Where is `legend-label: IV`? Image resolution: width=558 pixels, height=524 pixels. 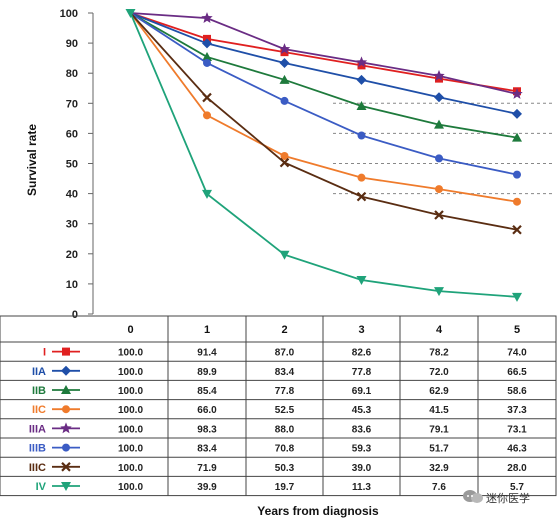
legend-label: IV is located at coordinates (41, 487).